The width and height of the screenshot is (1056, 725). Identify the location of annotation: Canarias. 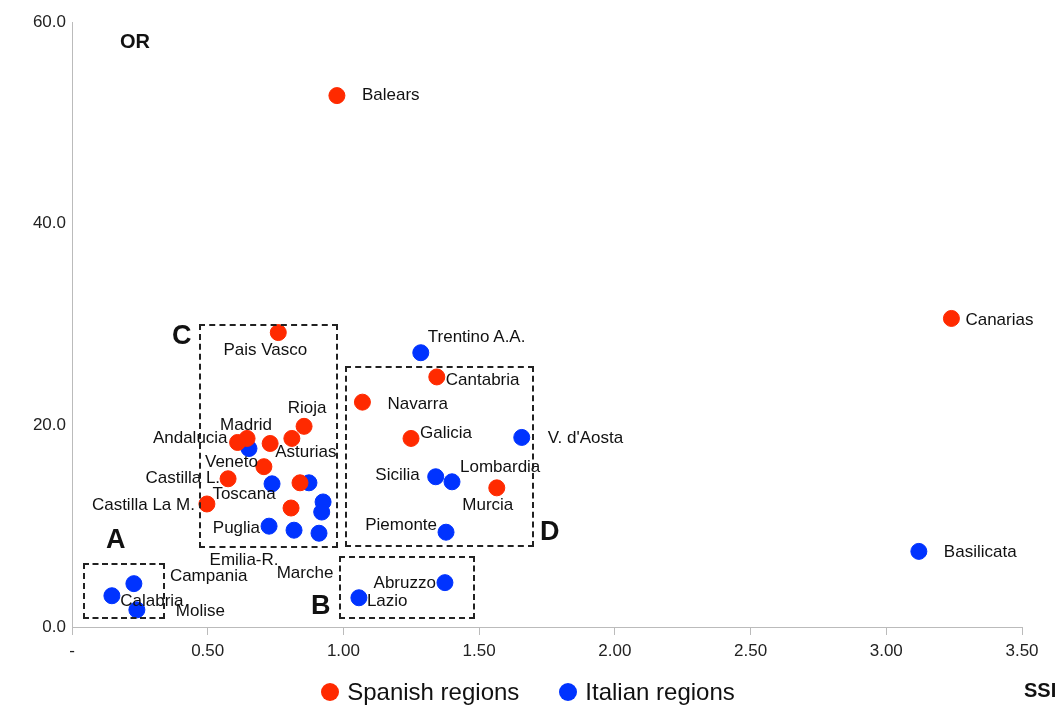
(999, 320).